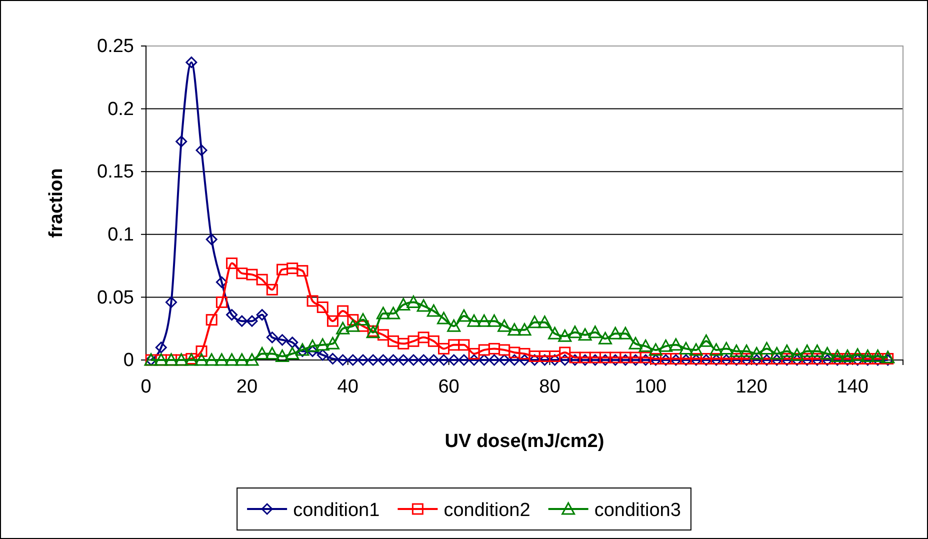 This screenshot has height=539, width=928. I want to click on x-tick-label: 60, so click(449, 387).